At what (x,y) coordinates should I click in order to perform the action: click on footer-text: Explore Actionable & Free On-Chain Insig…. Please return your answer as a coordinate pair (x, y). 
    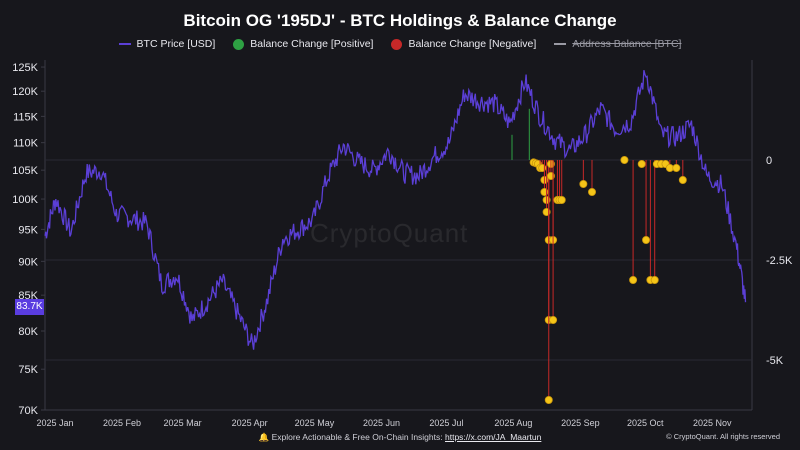
    Looking at the image, I should click on (357, 437).